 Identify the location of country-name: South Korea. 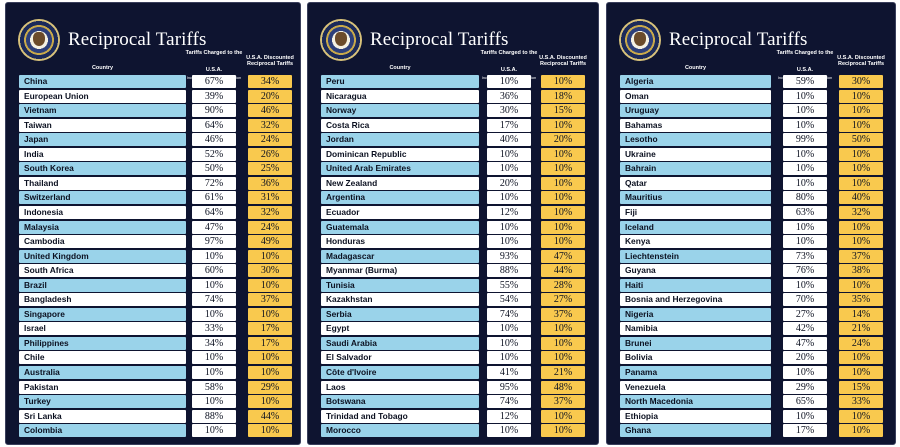
(102, 169).